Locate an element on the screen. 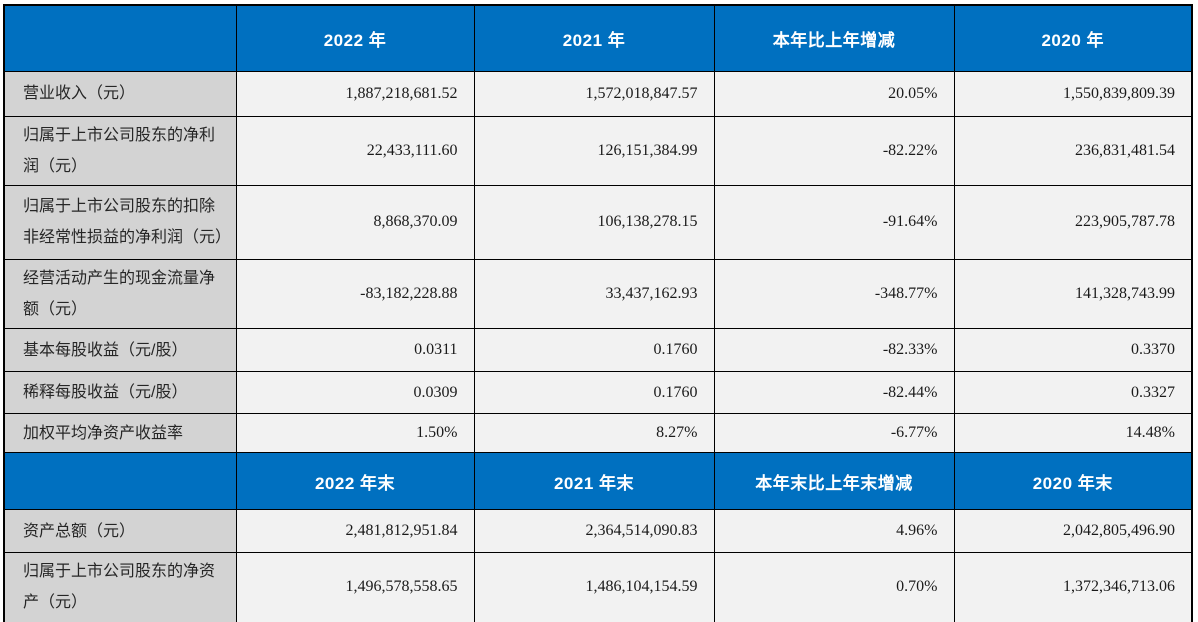 The height and width of the screenshot is (622, 1198). cell-value: 1.50% is located at coordinates (355, 433).